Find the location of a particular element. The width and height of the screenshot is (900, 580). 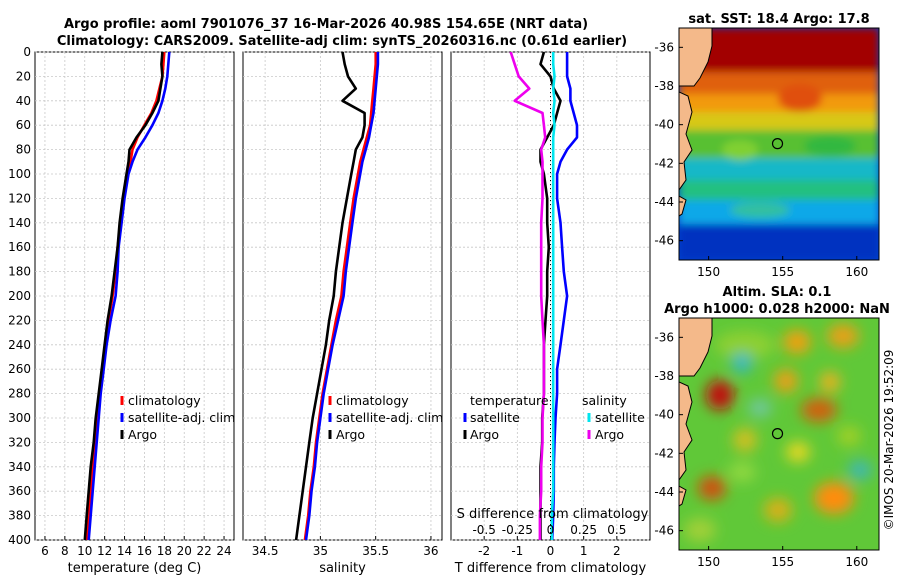

map-axes-sla_map: 150 155 160 -36 -38 -40 -42 -44 -46 is located at coordinates (767, 443).